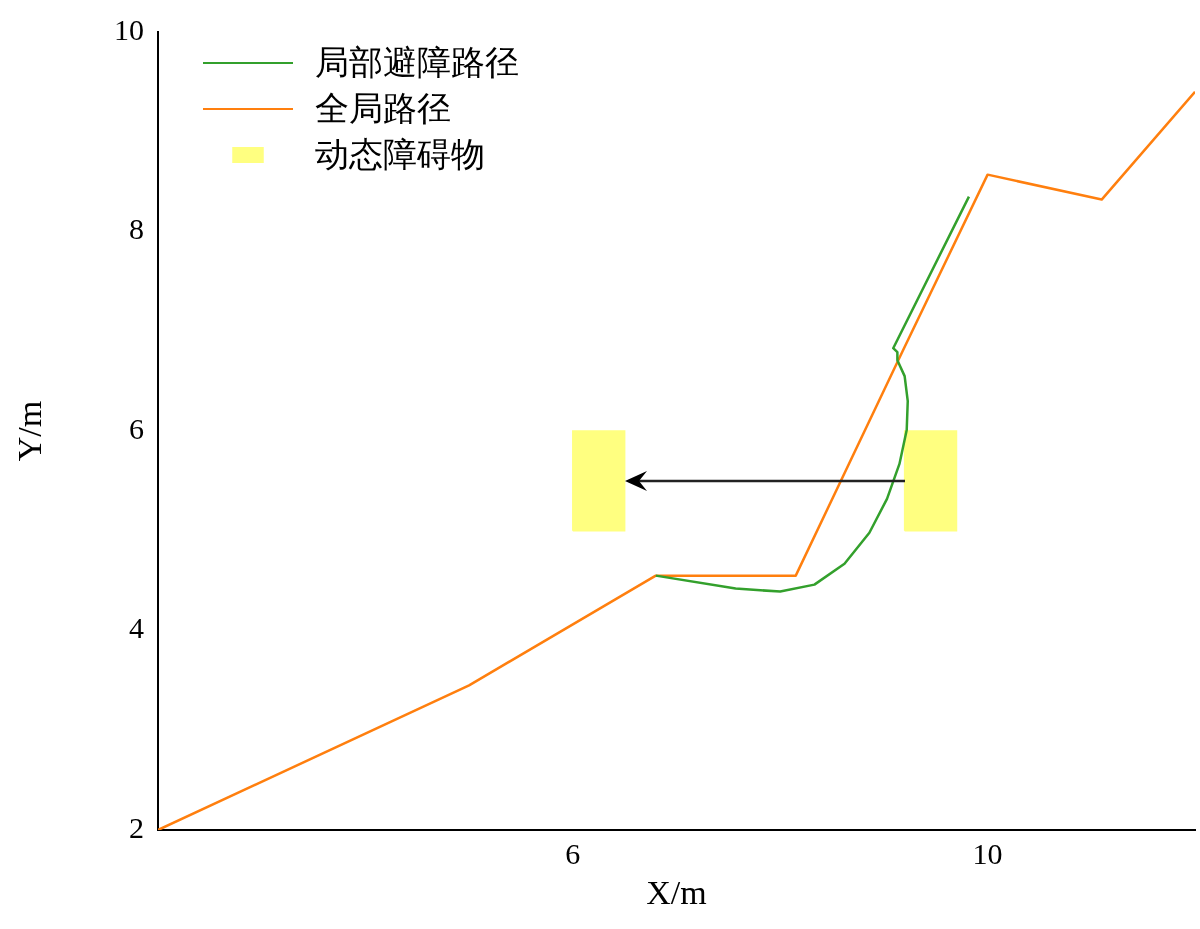 The height and width of the screenshot is (929, 1200). I want to click on legend-label: 动态障碍物, so click(400, 155).